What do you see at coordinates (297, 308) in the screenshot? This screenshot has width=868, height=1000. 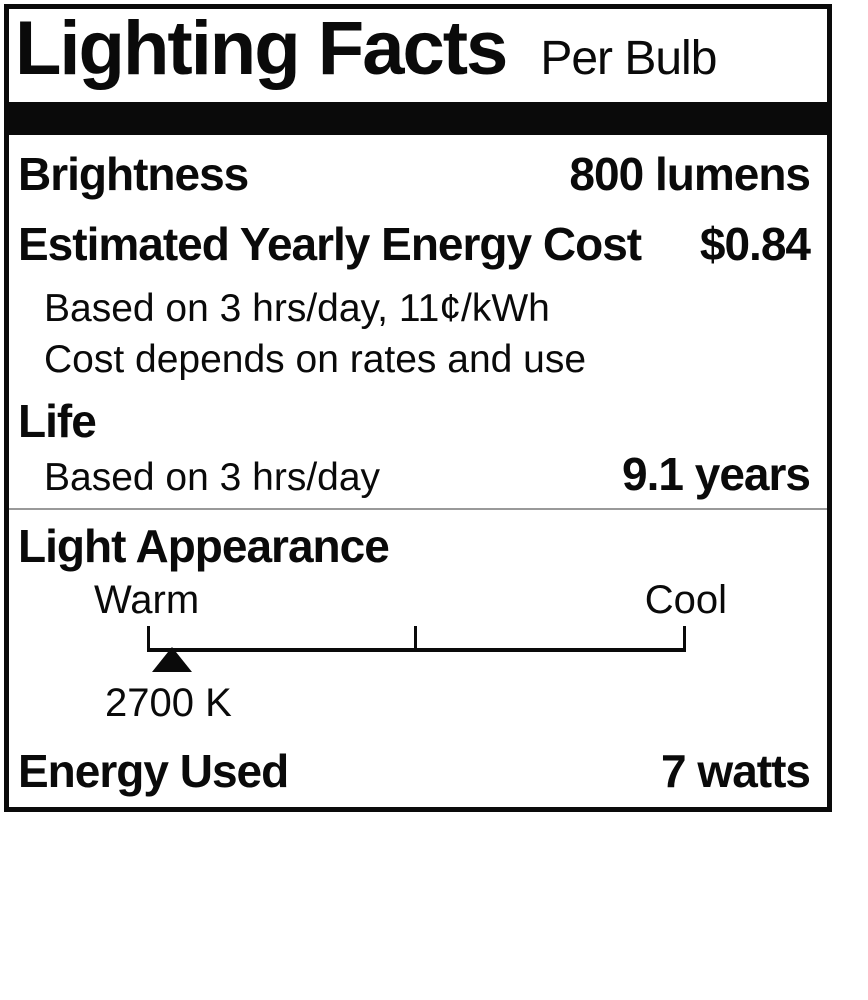 I see `energy-cost-basis-note: Based on 3 hrs/day, 11¢/kWh` at bounding box center [297, 308].